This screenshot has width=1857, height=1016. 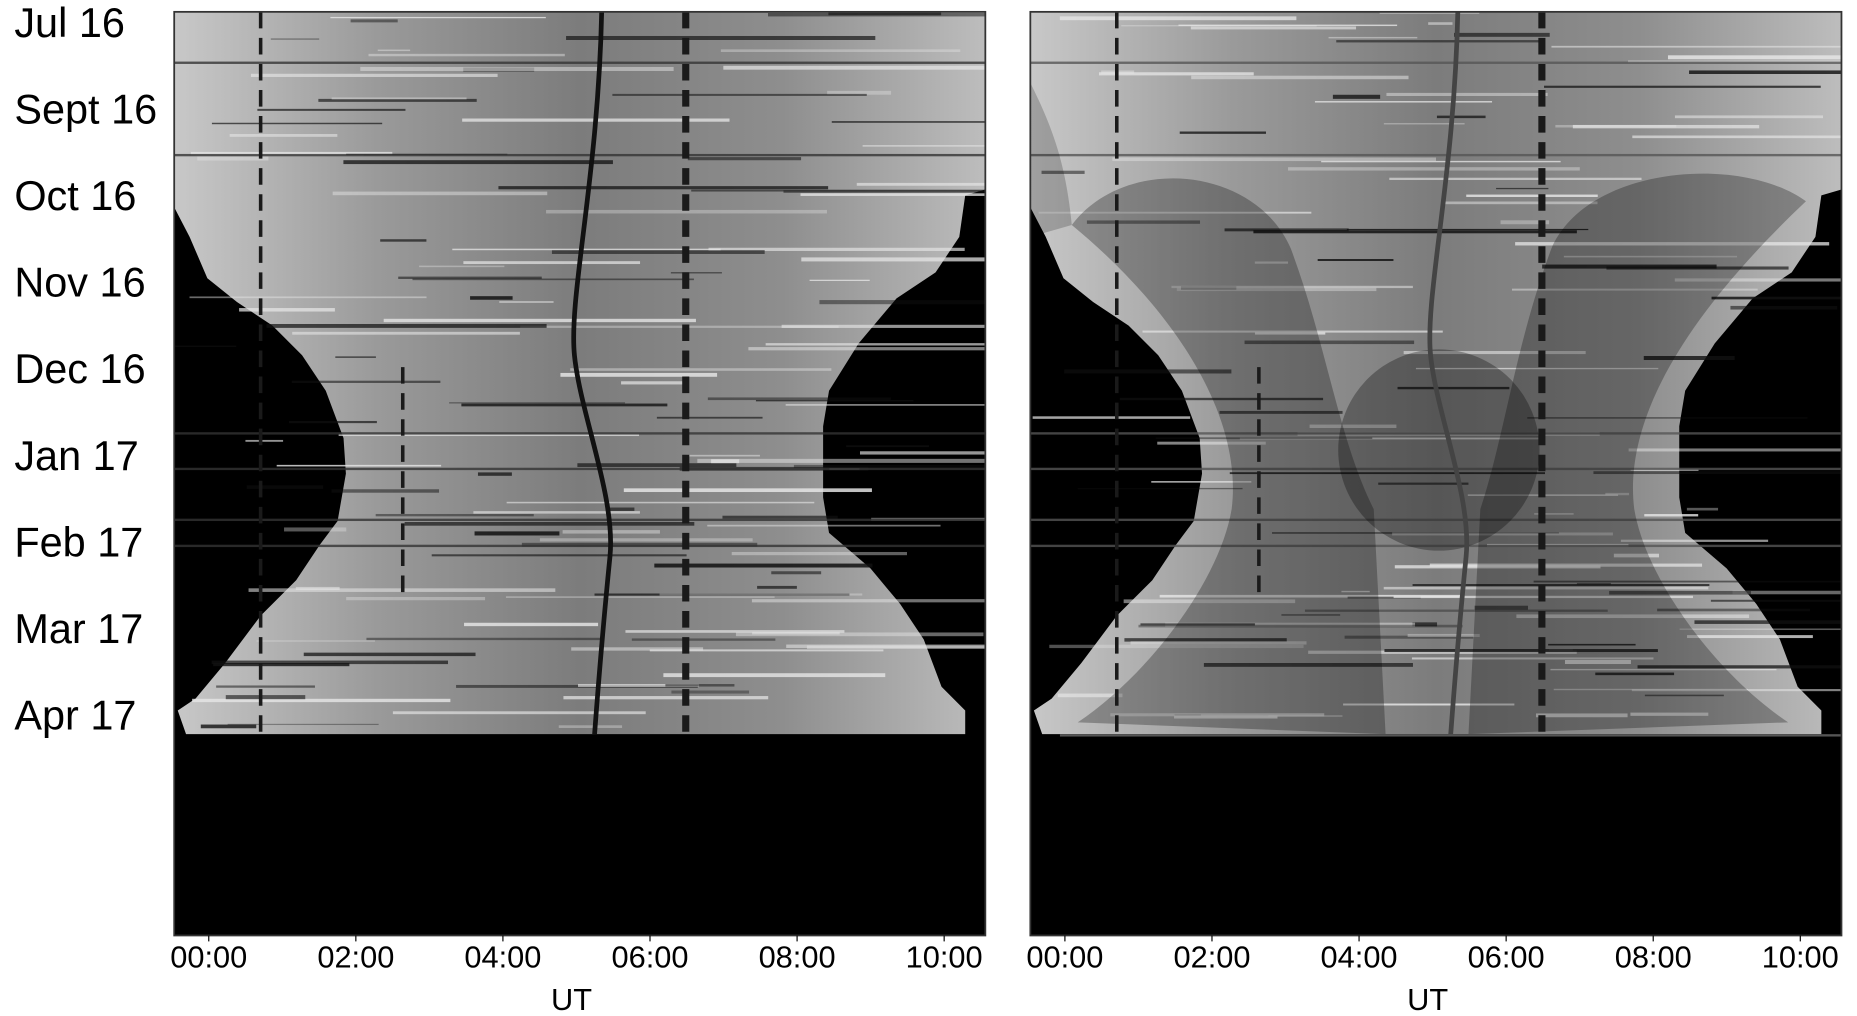 What do you see at coordinates (78, 628) in the screenshot?
I see `y-tick-label: Mar 17` at bounding box center [78, 628].